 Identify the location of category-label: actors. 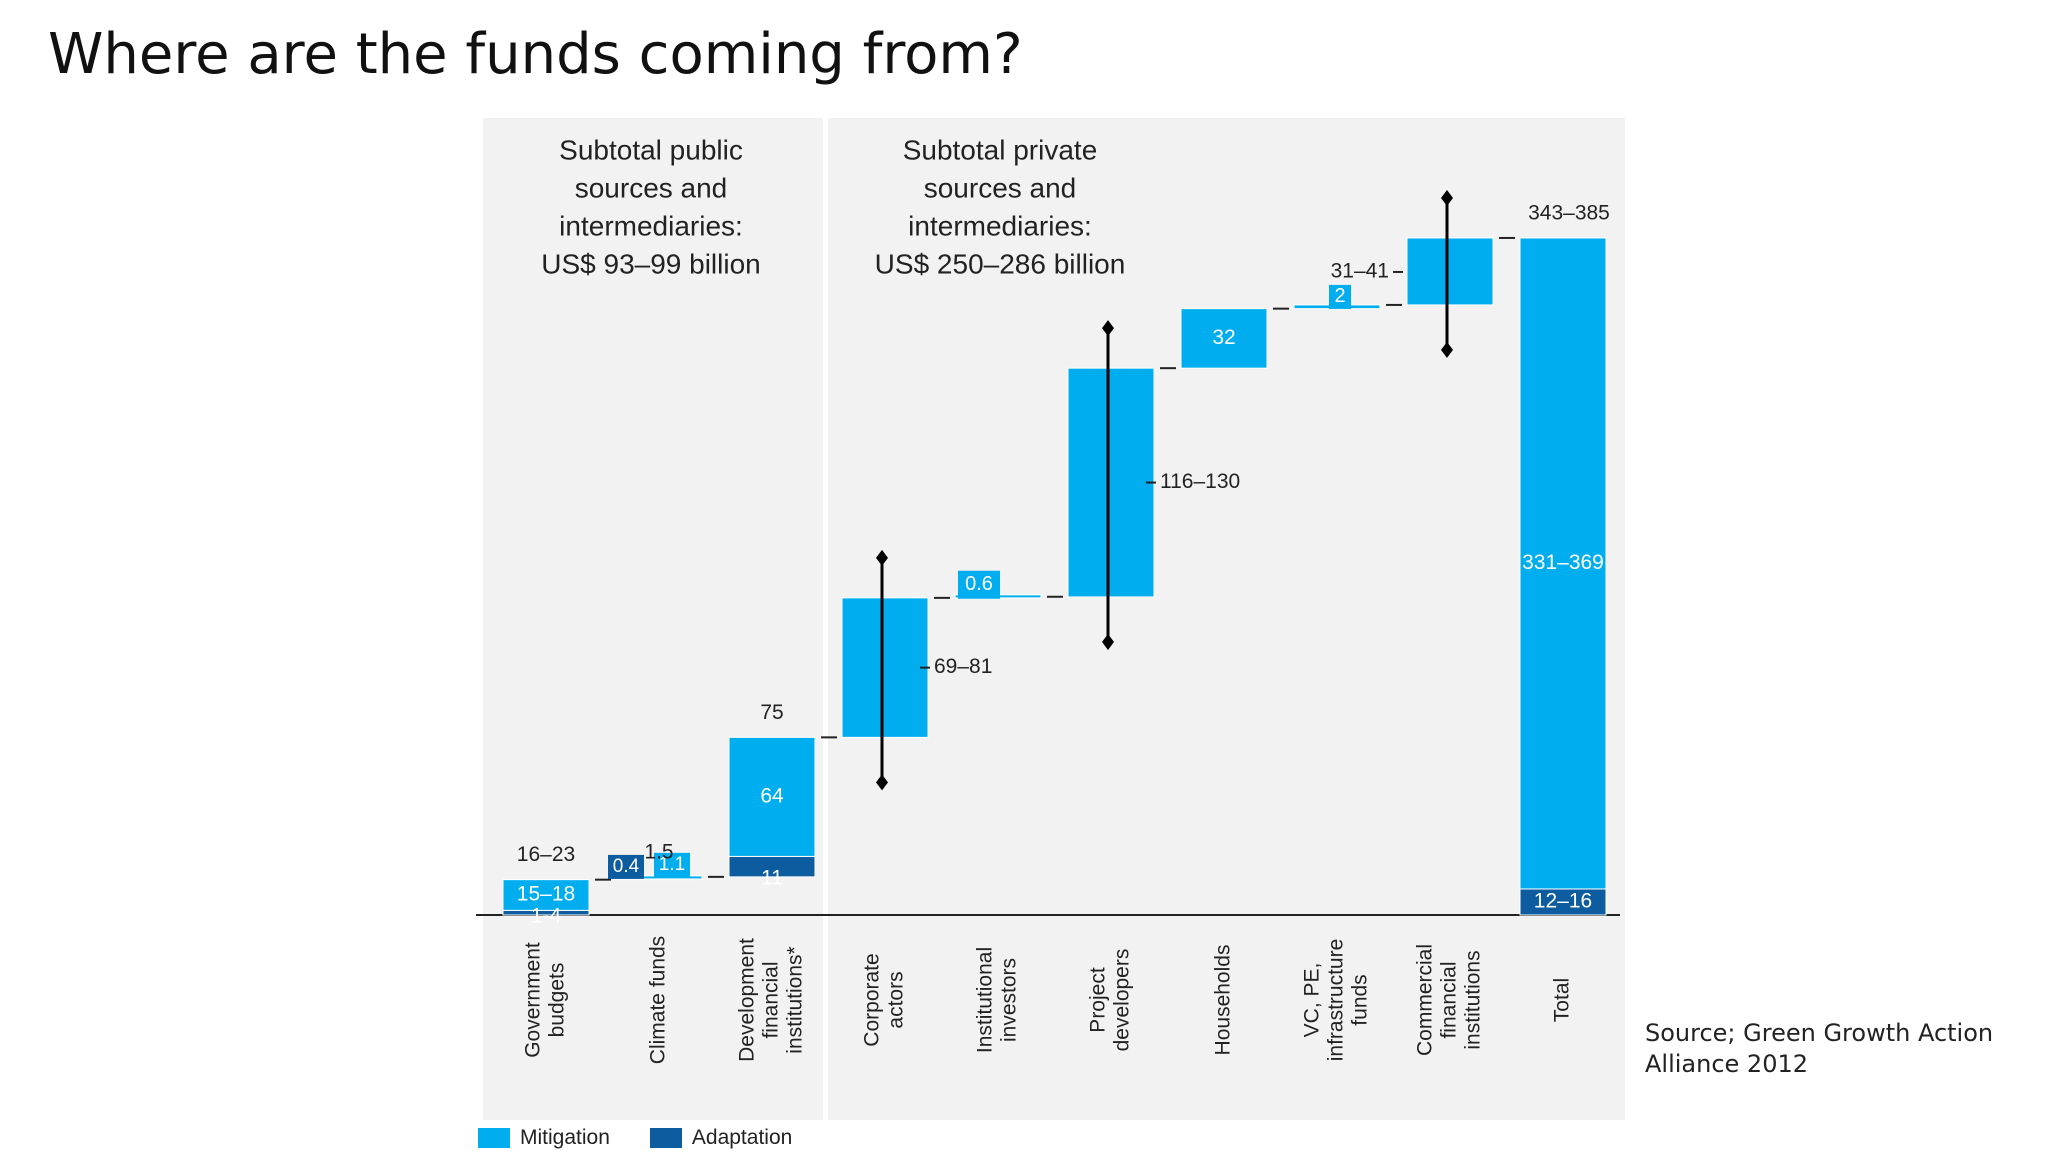
(896, 999).